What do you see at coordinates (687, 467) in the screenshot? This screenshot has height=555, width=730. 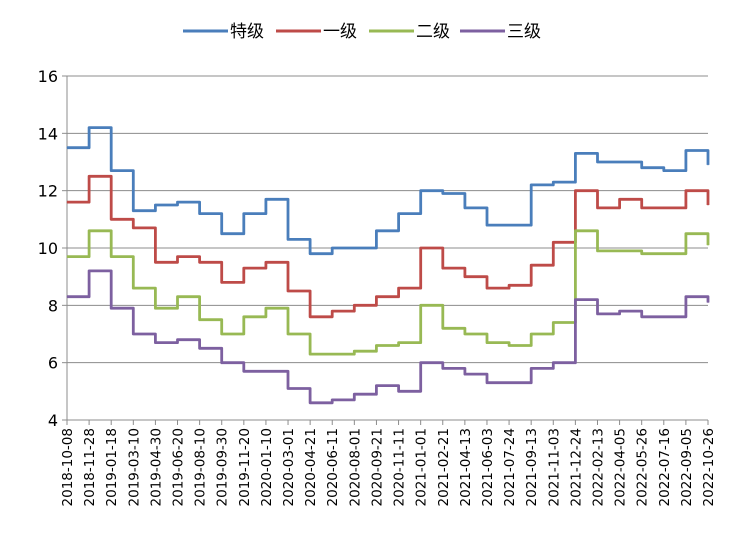 I see `x-tick-label: 2022-09-05` at bounding box center [687, 467].